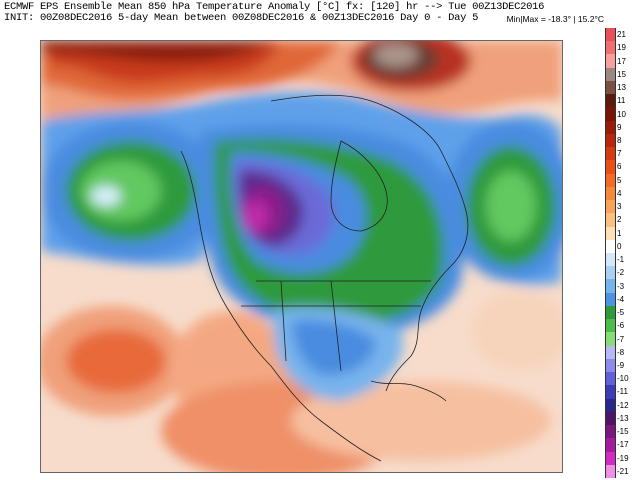 The height and width of the screenshot is (480, 640). What do you see at coordinates (621, 339) in the screenshot?
I see `colorbar-label: -7` at bounding box center [621, 339].